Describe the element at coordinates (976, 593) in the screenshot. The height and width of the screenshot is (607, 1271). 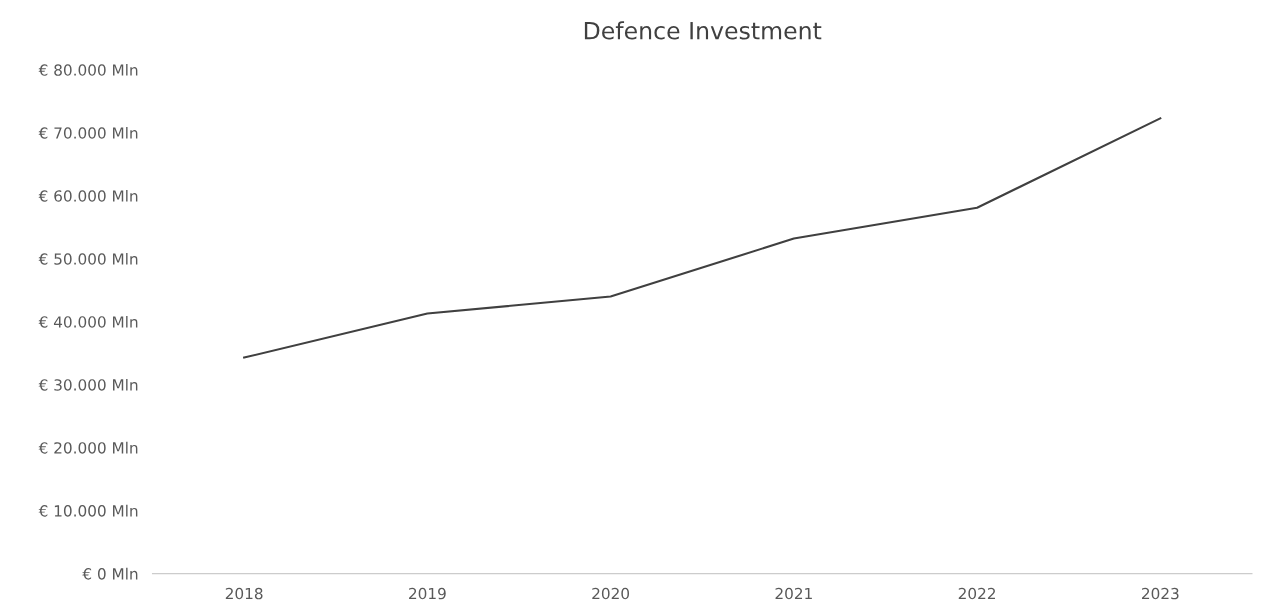
I see `x-tick-label: 2022` at that location.